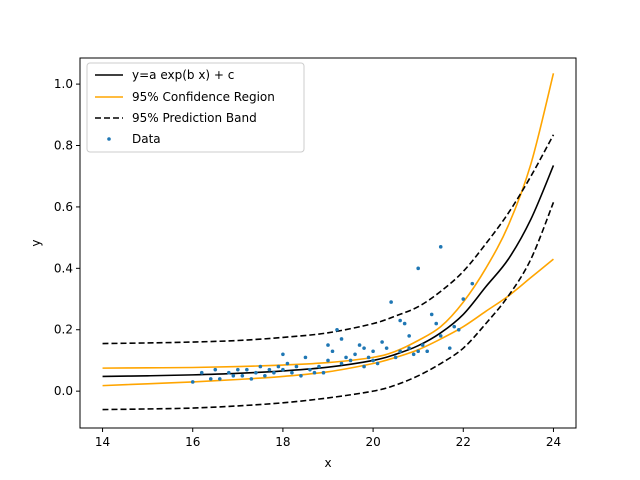 Image resolution: width=640 pixels, height=480 pixels. What do you see at coordinates (372, 442) in the screenshot?
I see `x-tick-label: 20` at bounding box center [372, 442].